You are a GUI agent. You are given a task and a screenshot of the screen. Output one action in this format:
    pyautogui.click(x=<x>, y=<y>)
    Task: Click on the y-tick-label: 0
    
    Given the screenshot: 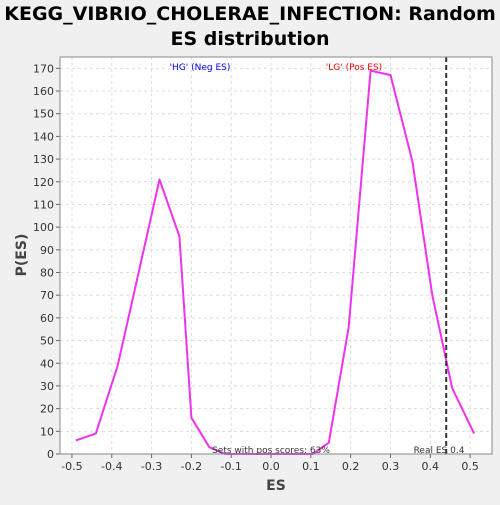 What is the action you would take?
    pyautogui.click(x=50, y=454)
    